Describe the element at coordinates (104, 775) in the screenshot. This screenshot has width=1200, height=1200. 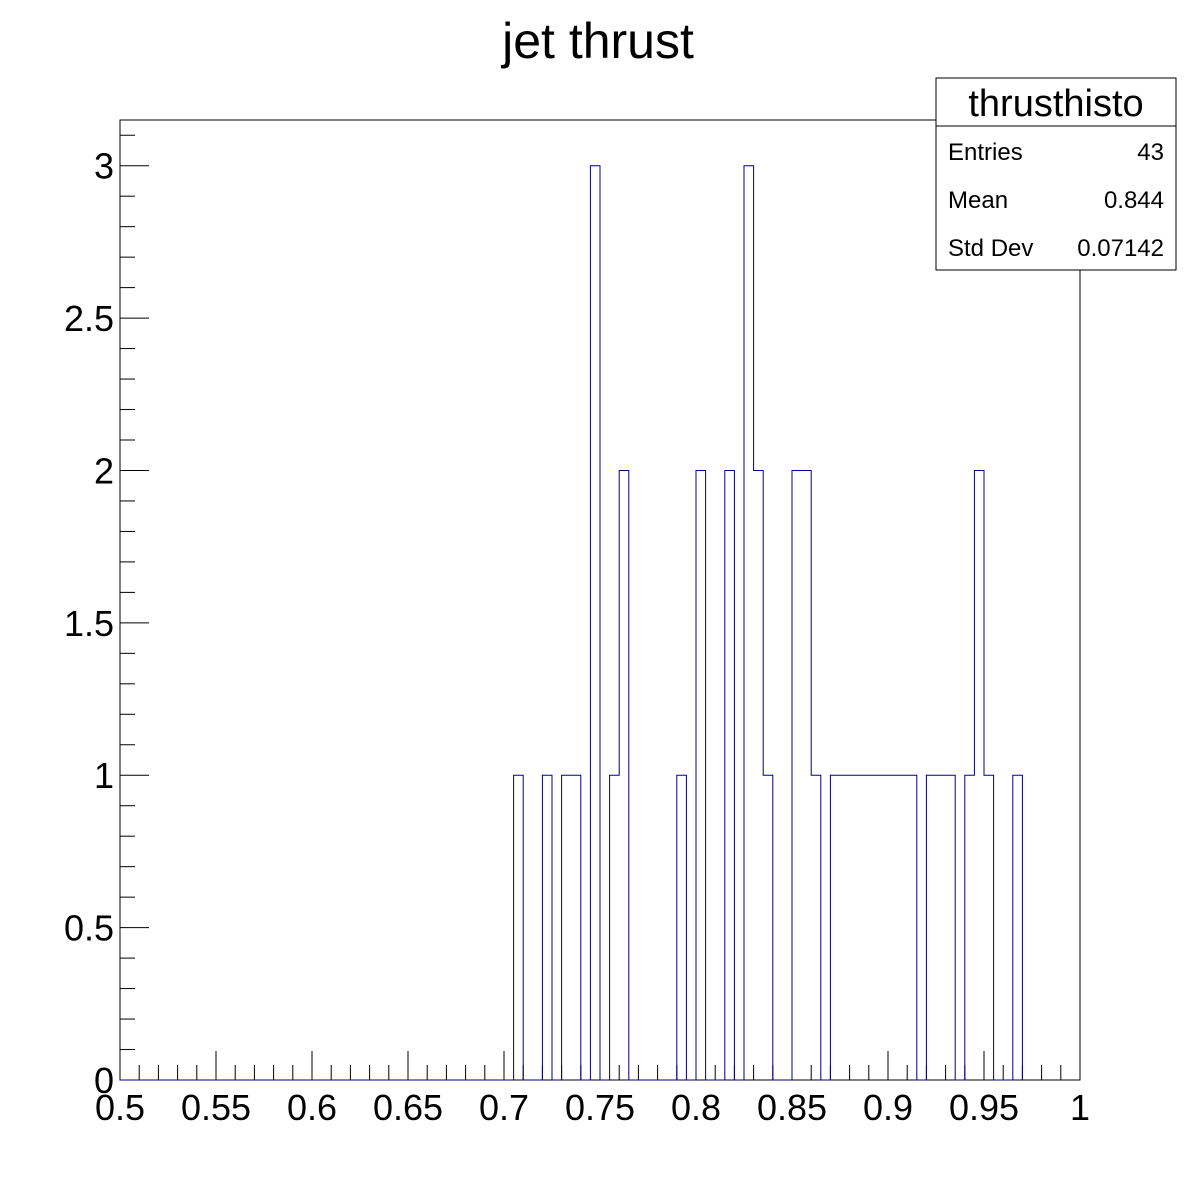
I see `y-tick-label: 1` at that location.